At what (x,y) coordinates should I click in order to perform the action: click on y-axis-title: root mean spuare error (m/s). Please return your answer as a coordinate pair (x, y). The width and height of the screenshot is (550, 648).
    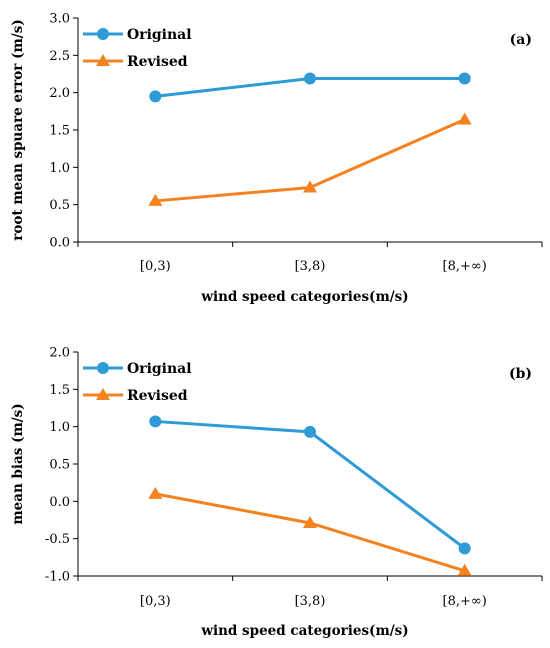
    Looking at the image, I should click on (18, 129).